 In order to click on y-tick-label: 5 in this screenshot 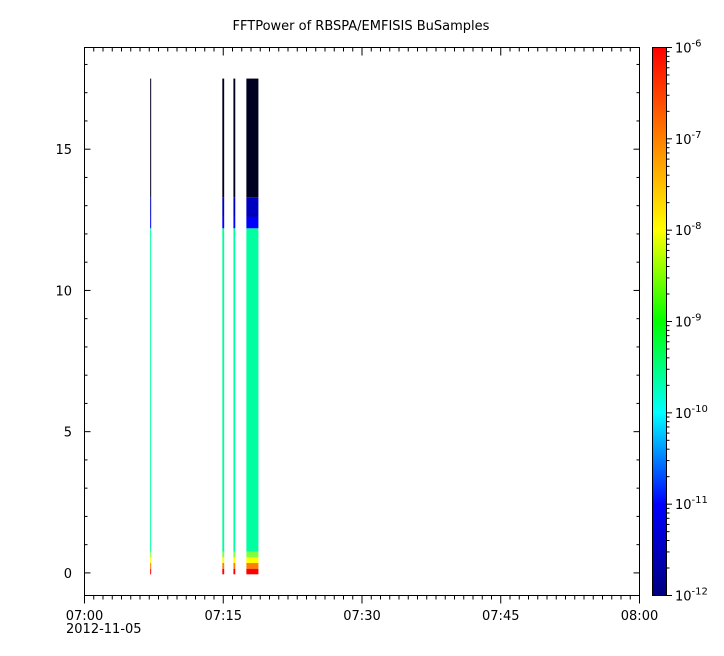, I will do `click(68, 433)`.